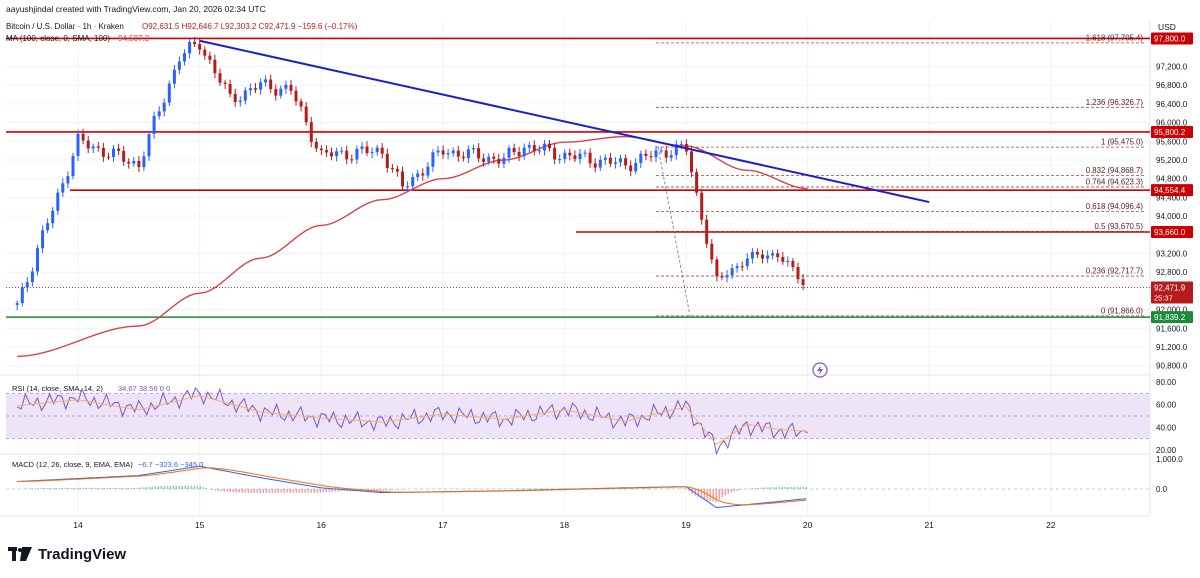  What do you see at coordinates (1162, 489) in the screenshot?
I see `macd-tick-label: 0.0` at bounding box center [1162, 489].